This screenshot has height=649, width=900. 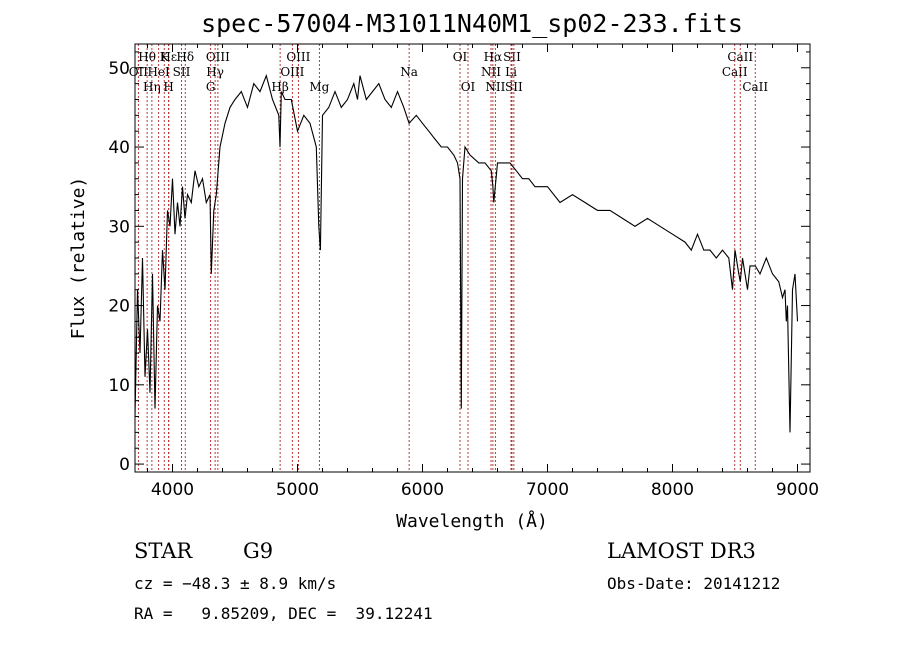 What do you see at coordinates (119, 307) in the screenshot?
I see `y-tick-label: 20` at bounding box center [119, 307].